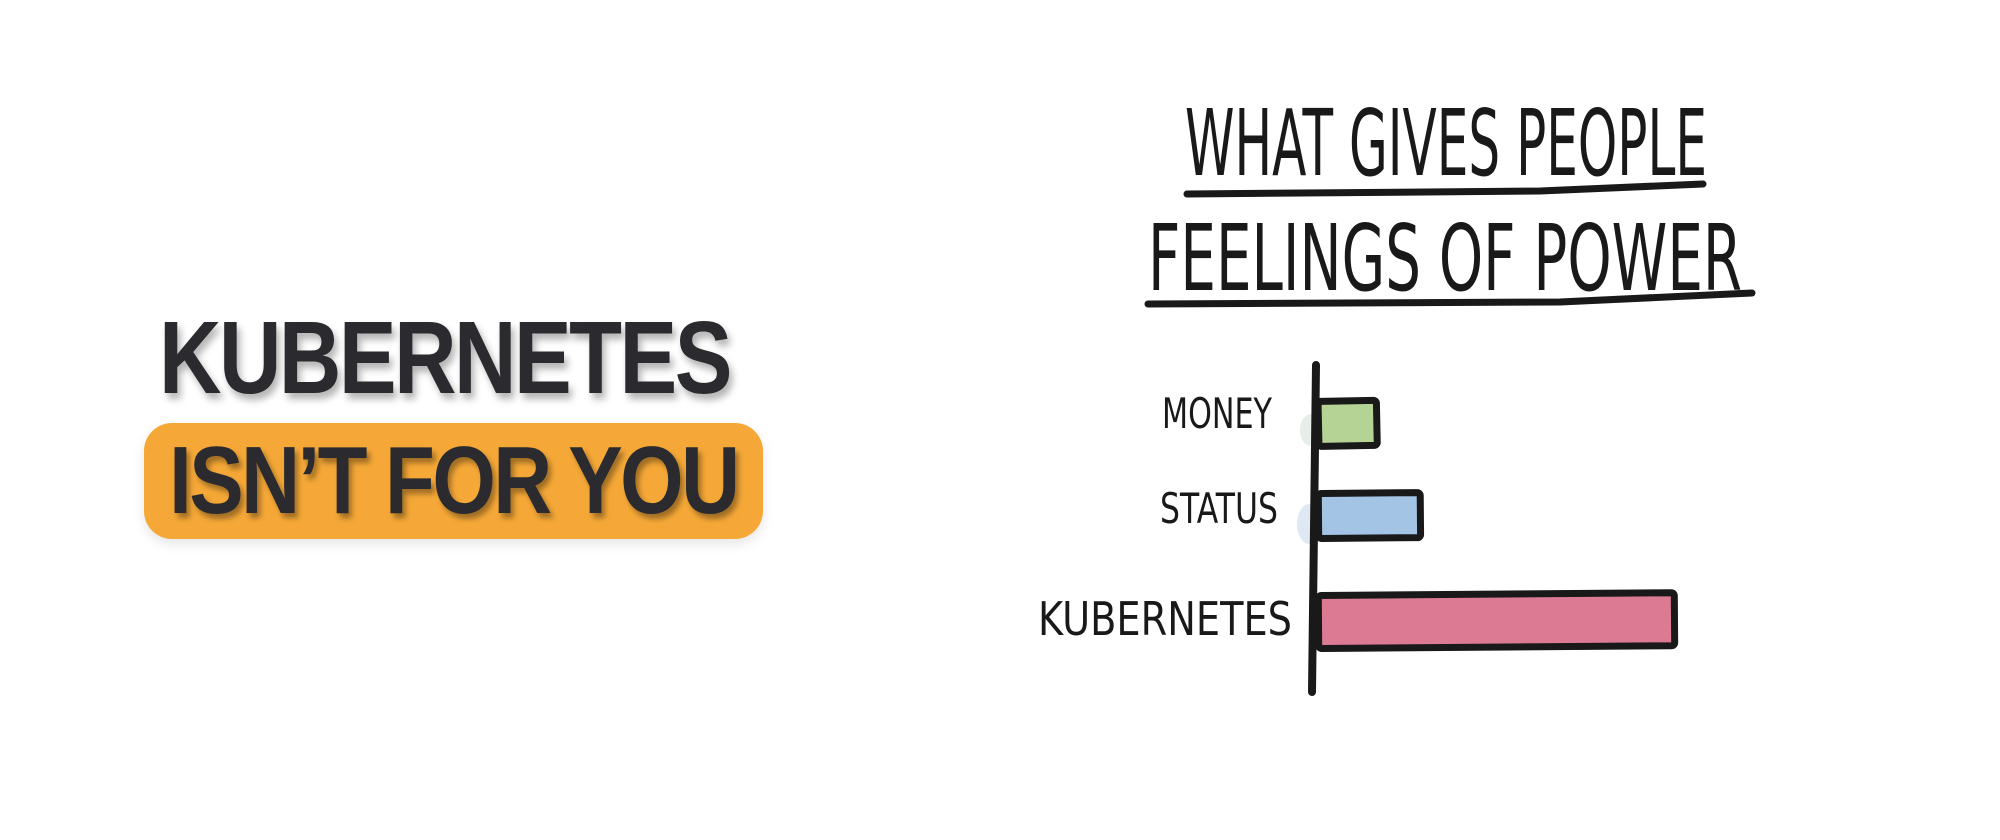  Describe the element at coordinates (1446, 143) in the screenshot. I see `chart-title-line1: WHAT GIVES PEOPLE` at that location.